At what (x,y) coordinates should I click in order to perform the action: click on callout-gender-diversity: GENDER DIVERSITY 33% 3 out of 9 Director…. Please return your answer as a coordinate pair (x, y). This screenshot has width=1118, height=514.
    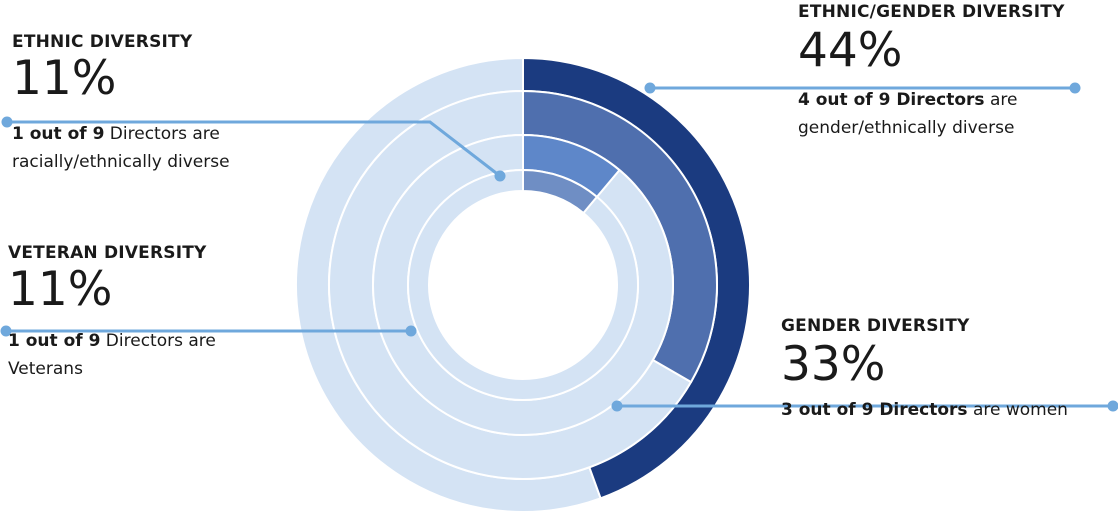
    Looking at the image, I should click on (946, 370).